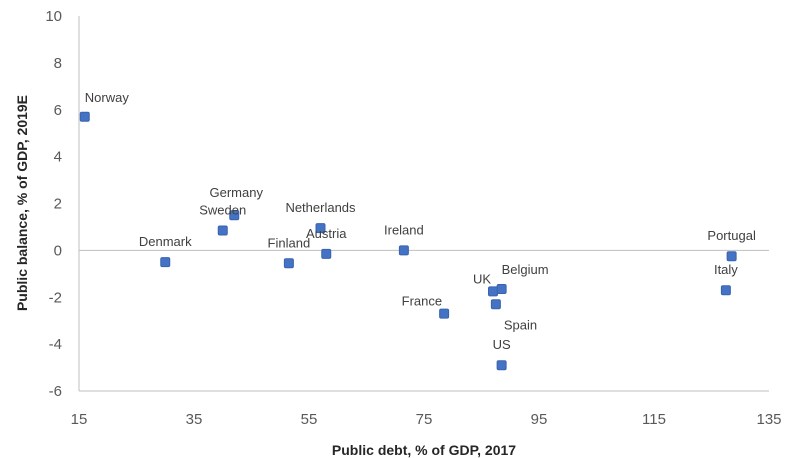 This screenshot has height=458, width=787. I want to click on y-tick-label: 2, so click(58, 204).